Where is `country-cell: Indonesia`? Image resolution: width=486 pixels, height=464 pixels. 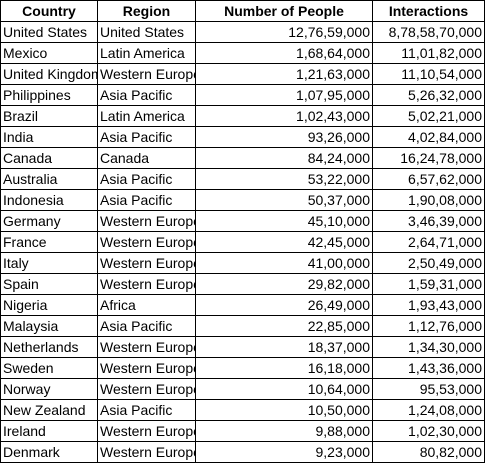 country-cell: Indonesia is located at coordinates (49, 200).